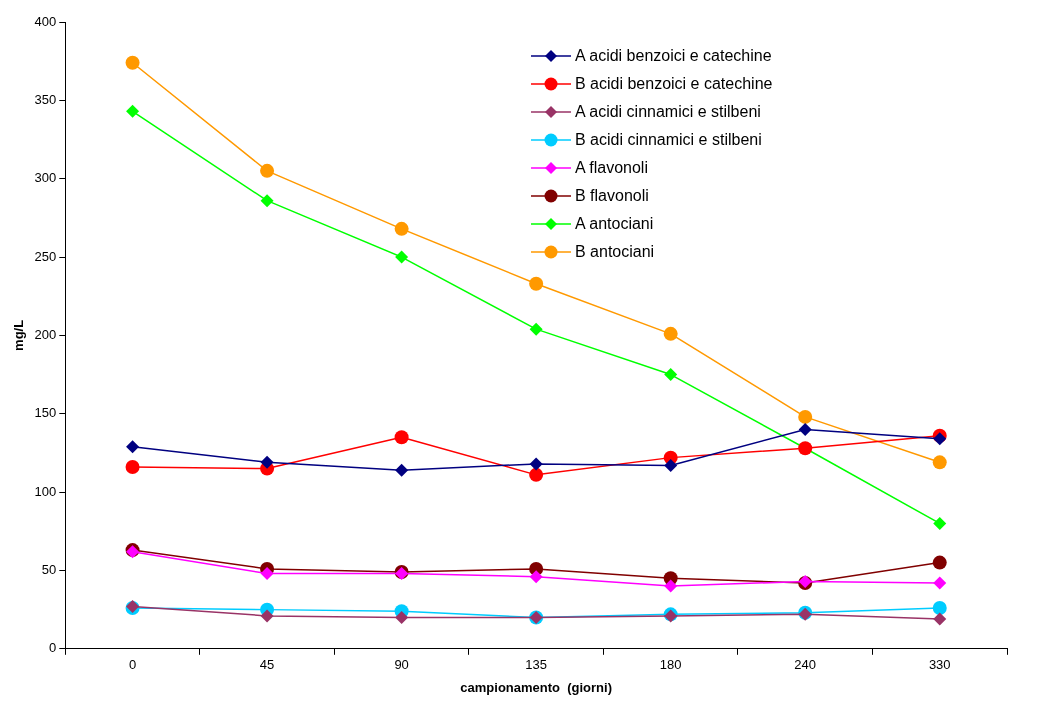 The width and height of the screenshot is (1045, 708). I want to click on legend-label: B flavonoli, so click(612, 196).